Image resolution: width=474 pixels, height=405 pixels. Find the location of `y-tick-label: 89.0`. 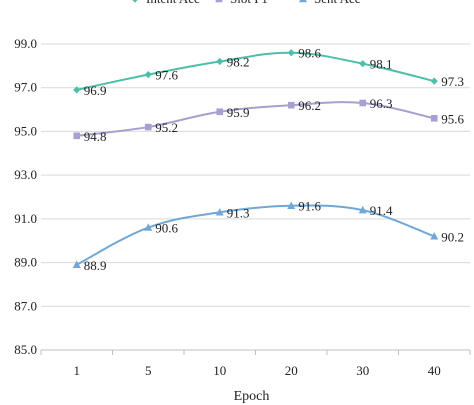

y-tick-label: 89.0 is located at coordinates (25, 262).